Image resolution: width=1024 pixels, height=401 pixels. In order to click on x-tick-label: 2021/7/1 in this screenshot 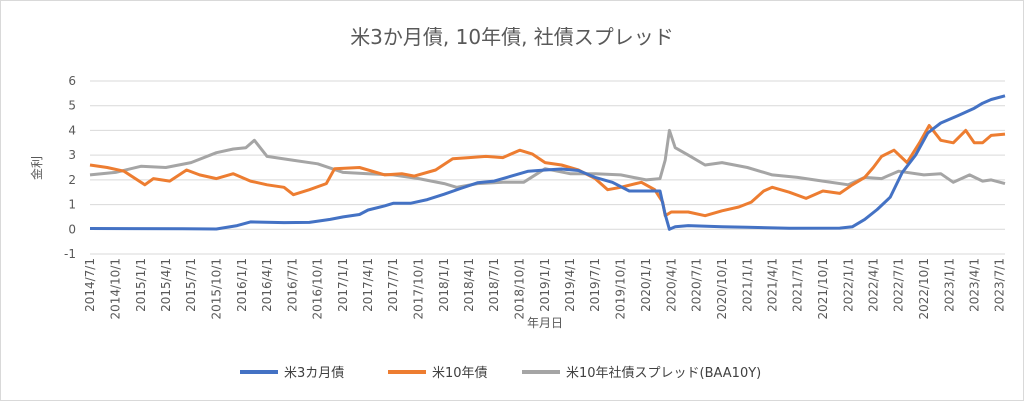, I will do `click(797, 285)`.